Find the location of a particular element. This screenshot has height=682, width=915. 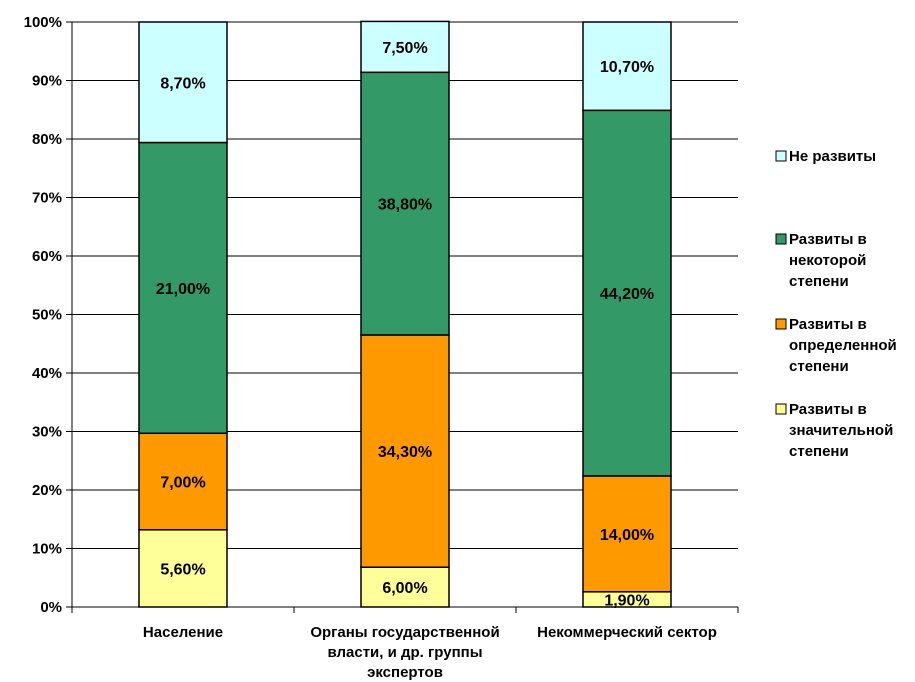

data-label: 10,70% is located at coordinates (627, 67).